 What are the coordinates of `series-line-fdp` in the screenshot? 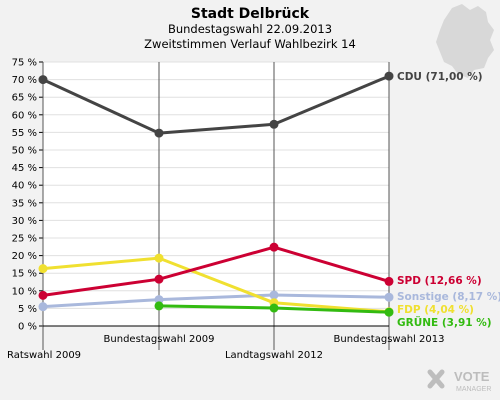 It's located at (216, 285).